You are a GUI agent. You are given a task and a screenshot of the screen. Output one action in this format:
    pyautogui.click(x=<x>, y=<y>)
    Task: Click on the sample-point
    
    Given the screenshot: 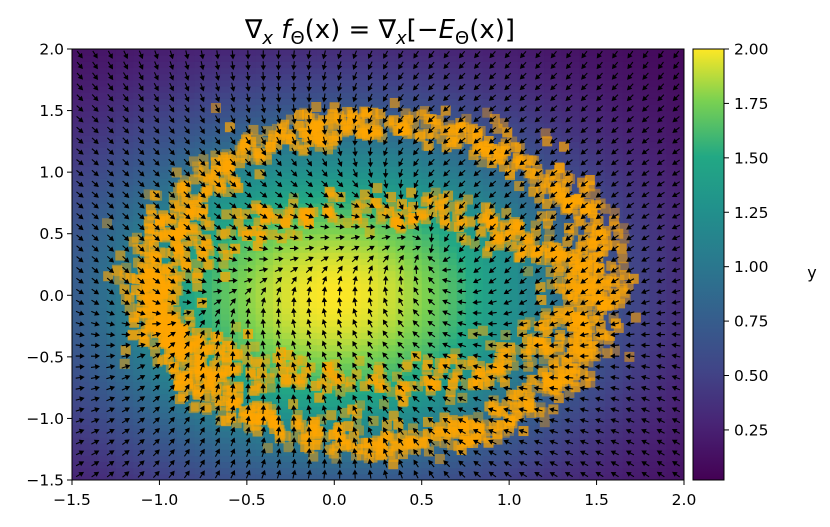 What is the action you would take?
    pyautogui.click(x=569, y=235)
    